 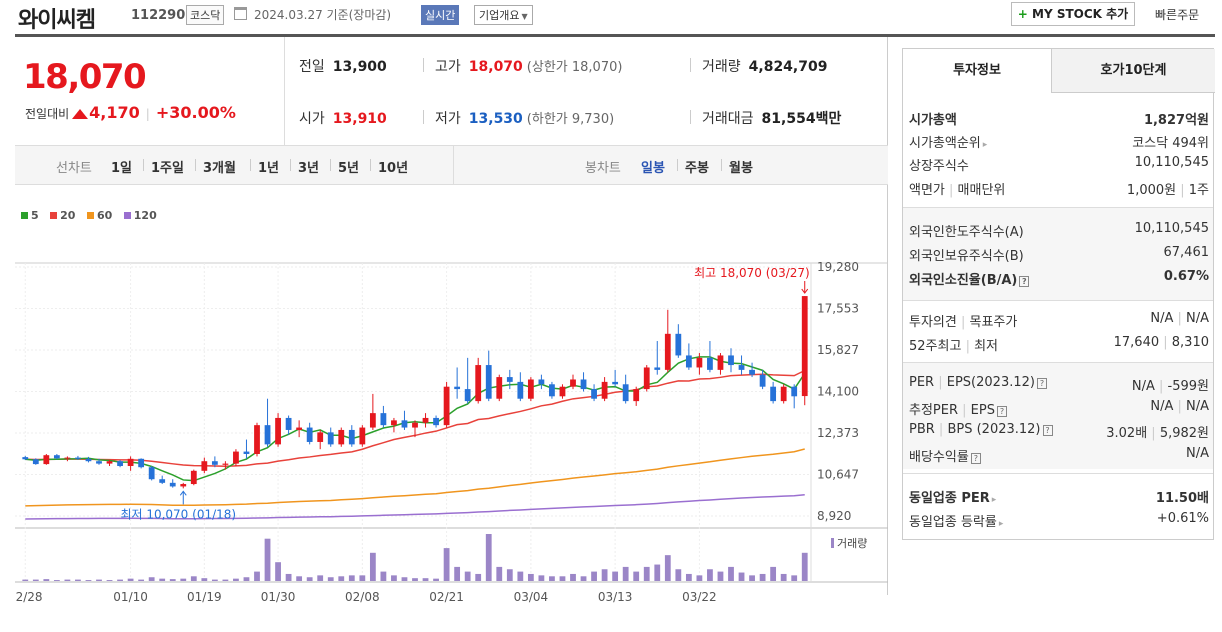 I want to click on candle-chart-label: 봉차트, so click(x=603, y=168).